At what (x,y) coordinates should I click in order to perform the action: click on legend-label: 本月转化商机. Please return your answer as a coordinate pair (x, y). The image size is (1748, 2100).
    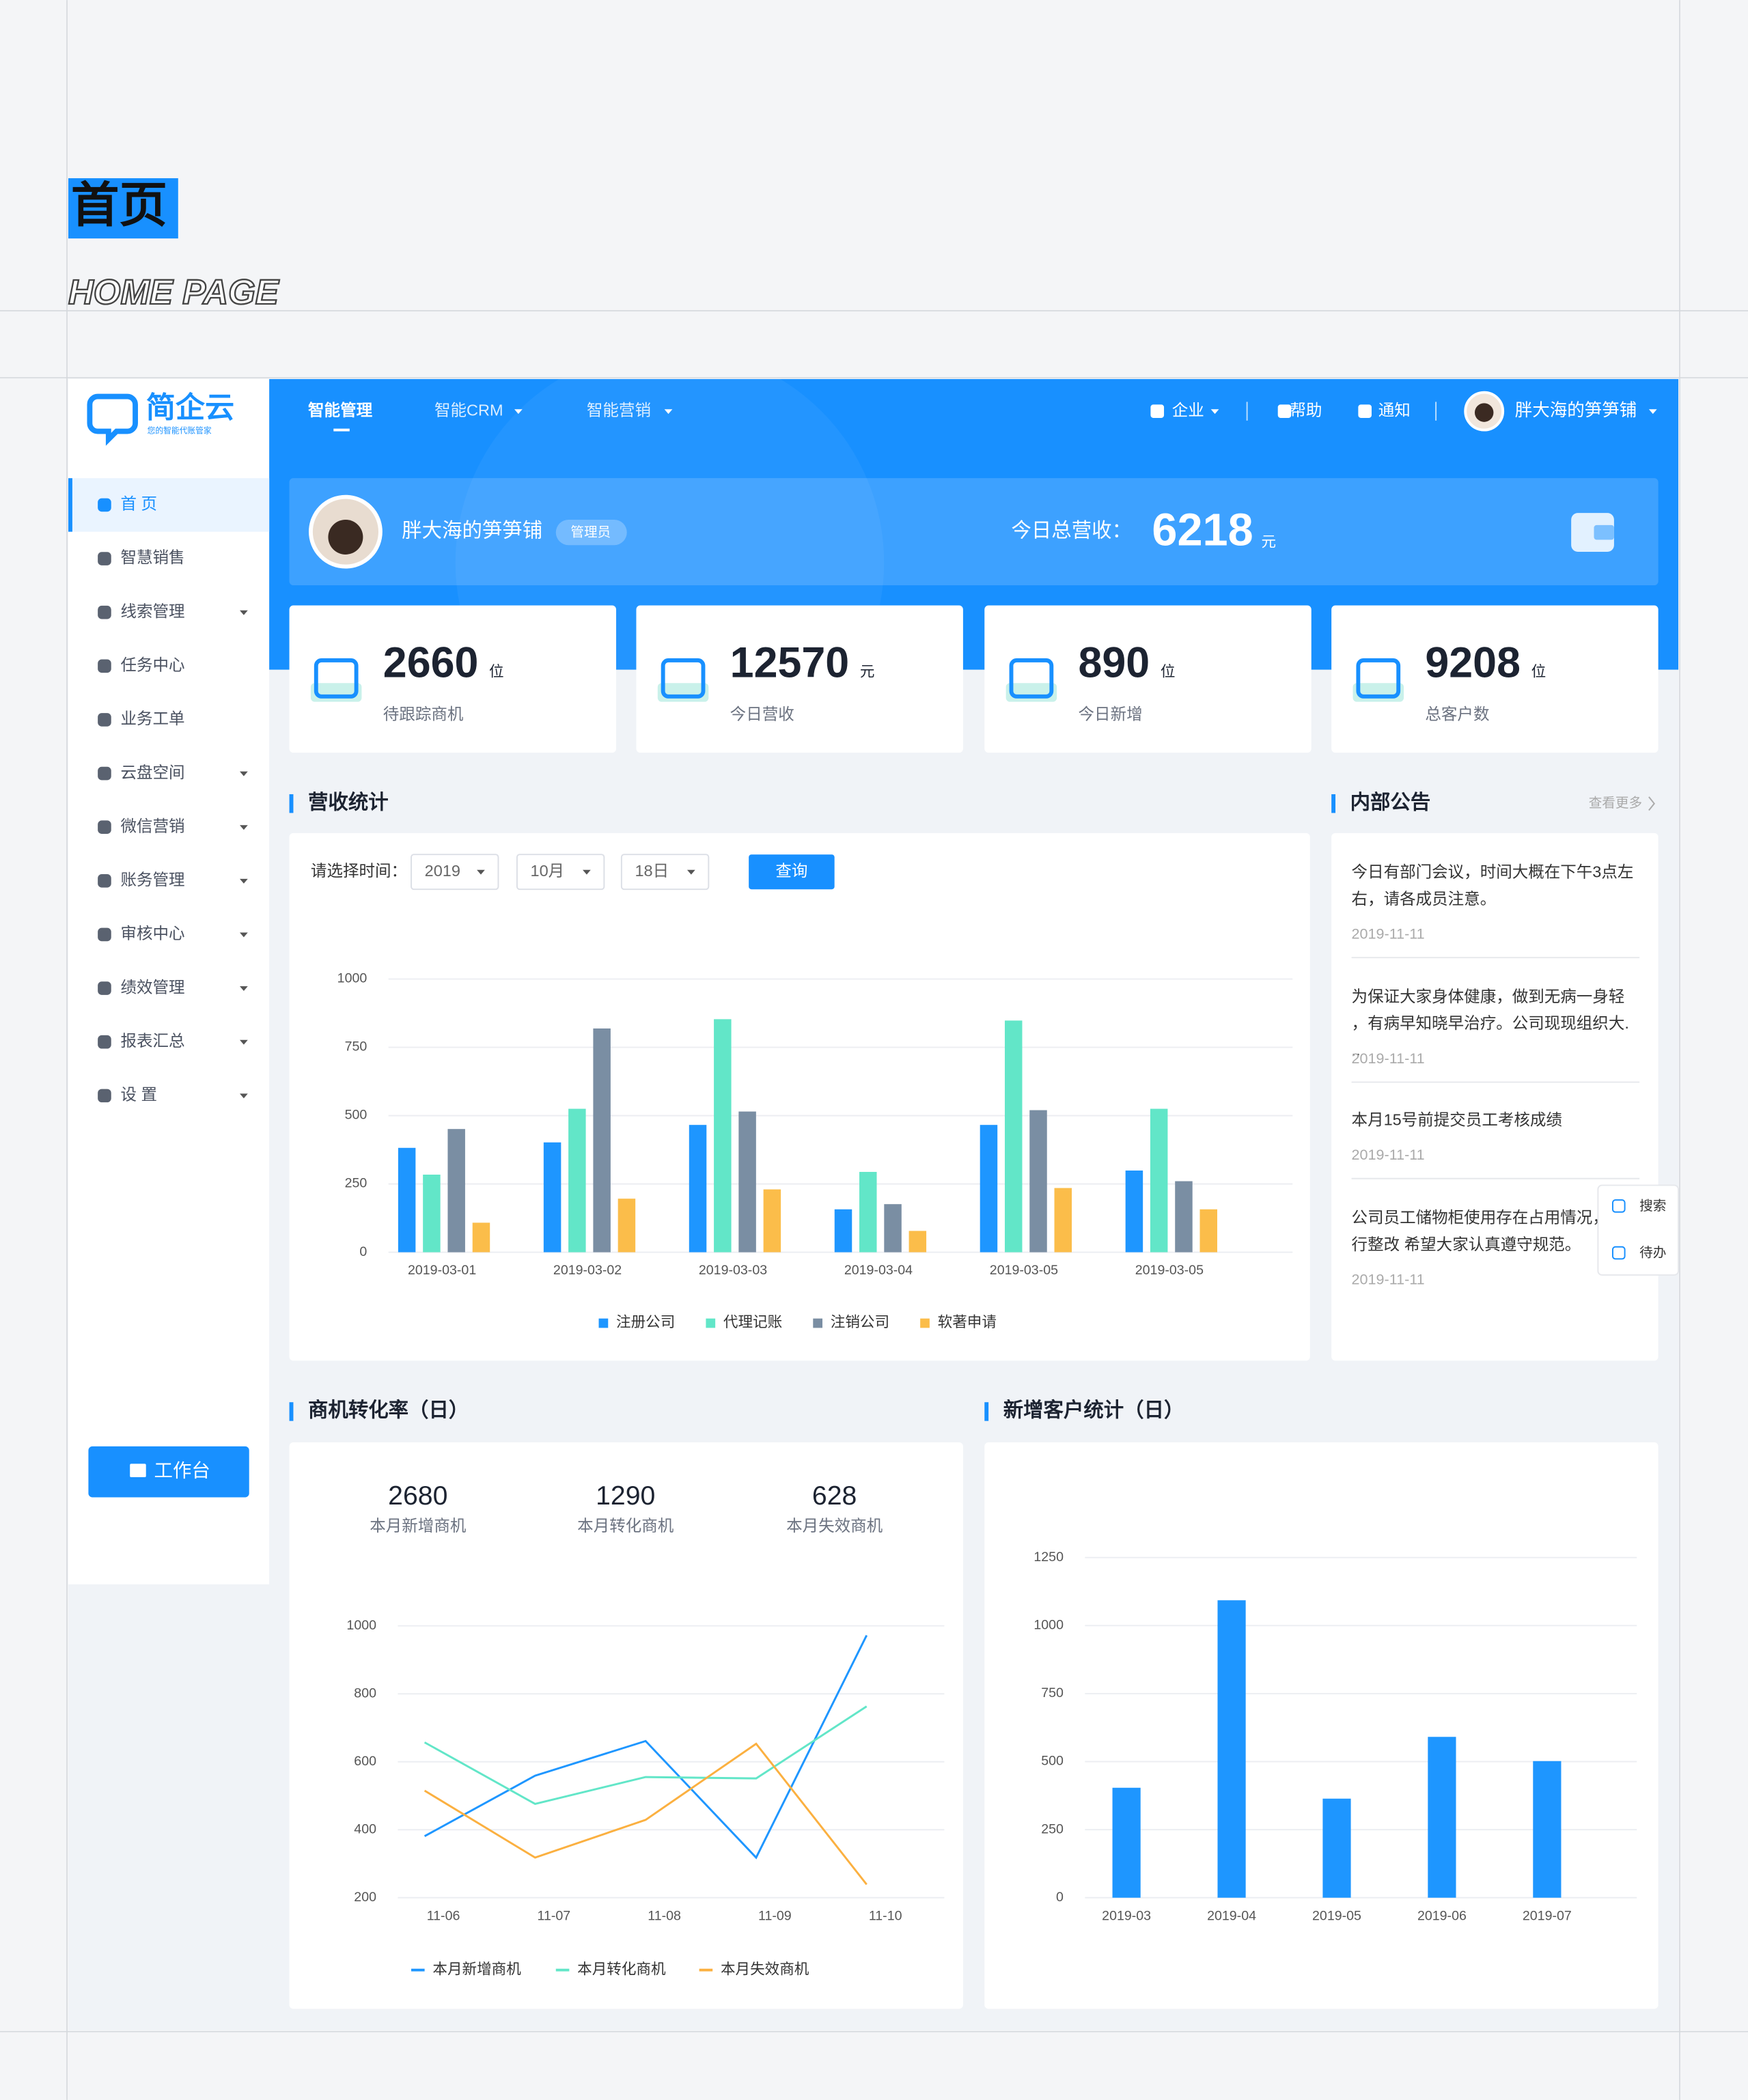
    Looking at the image, I should click on (621, 1968).